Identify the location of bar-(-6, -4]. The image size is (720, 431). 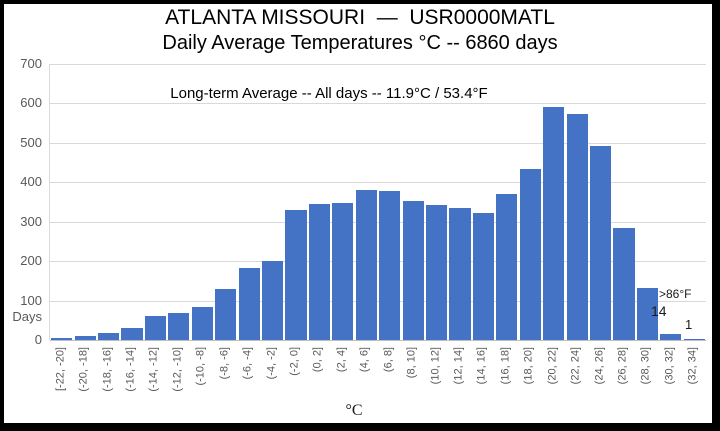
(249, 303).